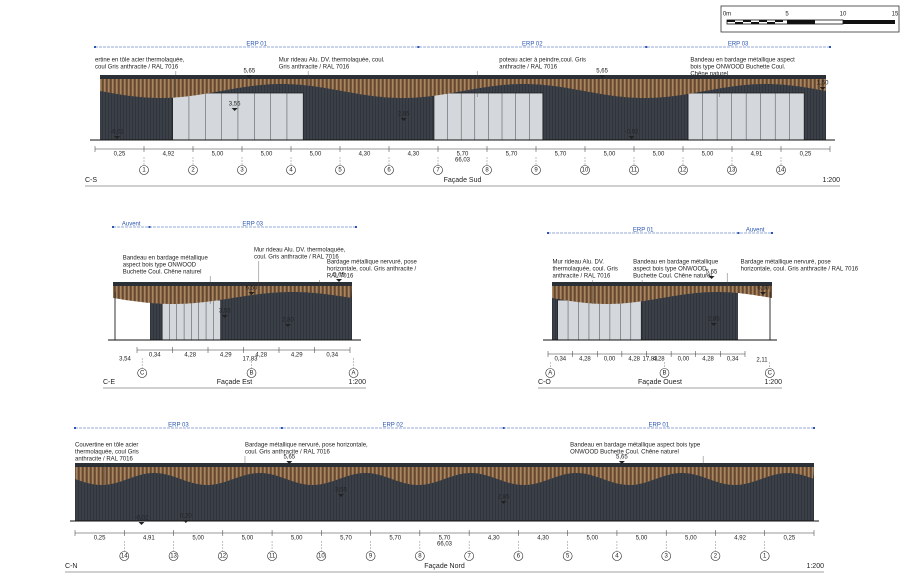  Describe the element at coordinates (166, 259) in the screenshot. I see `note: Bandeau en bardage métallique` at that location.